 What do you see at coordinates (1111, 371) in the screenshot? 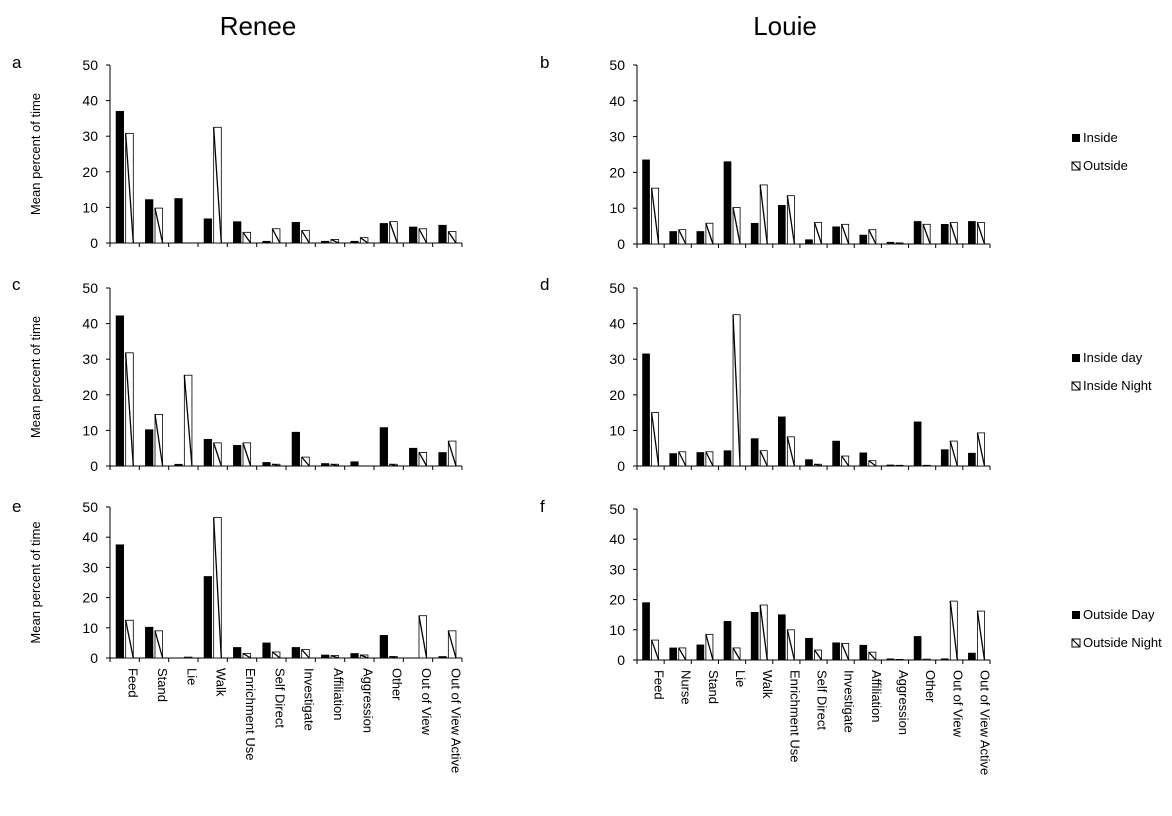
I see `legend-2: Inside day Inside Night` at bounding box center [1111, 371].